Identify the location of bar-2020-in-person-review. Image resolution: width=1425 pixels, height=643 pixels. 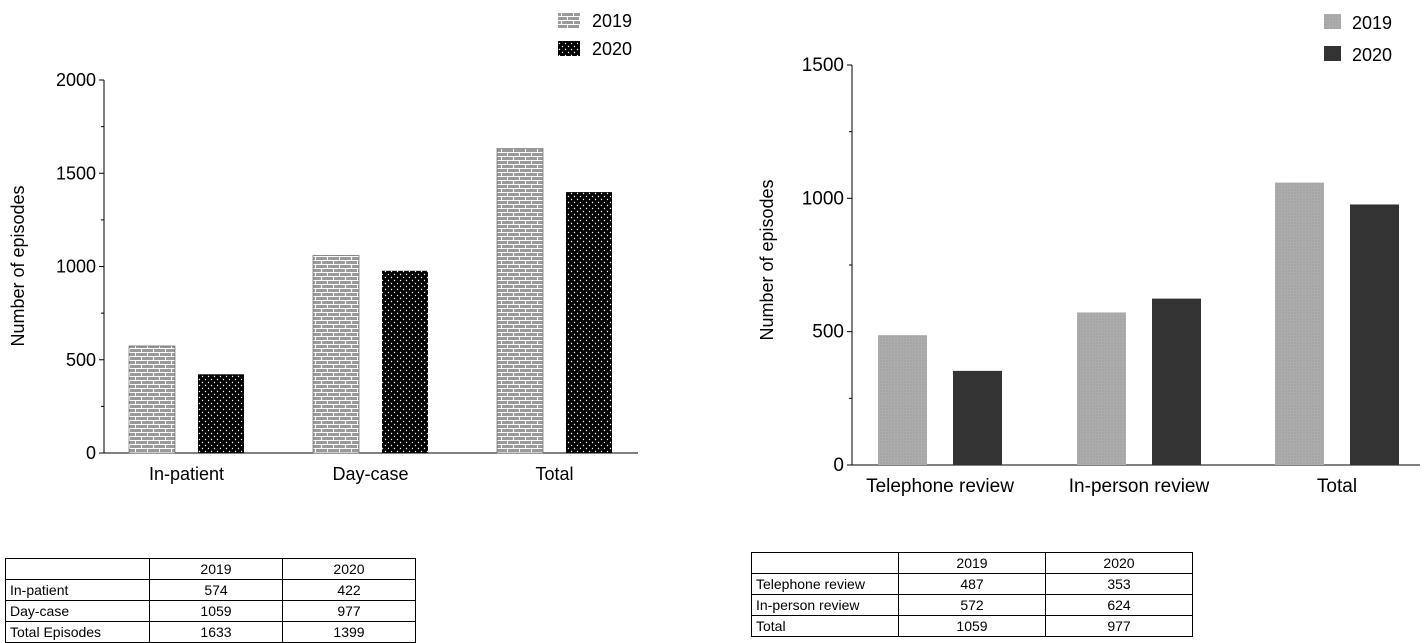
(1176, 381).